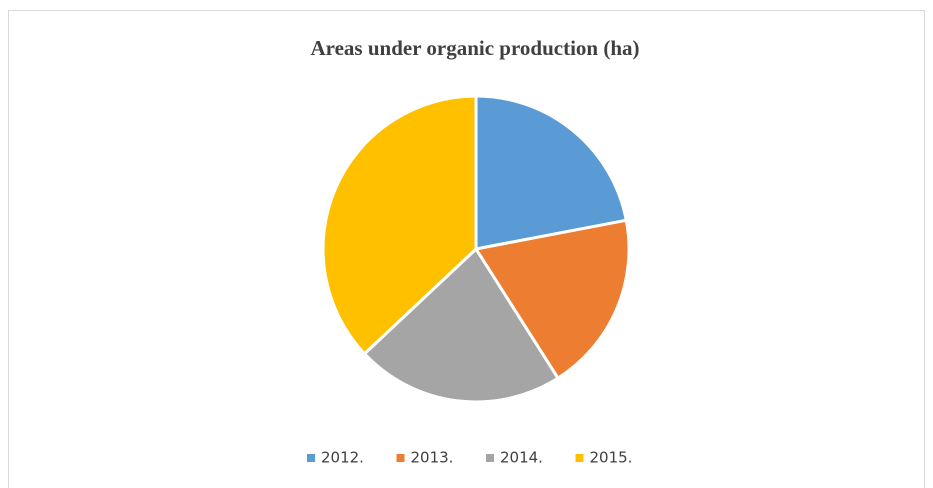  Describe the element at coordinates (474, 48) in the screenshot. I see `chart-title: Areas under organic production (ha)` at that location.